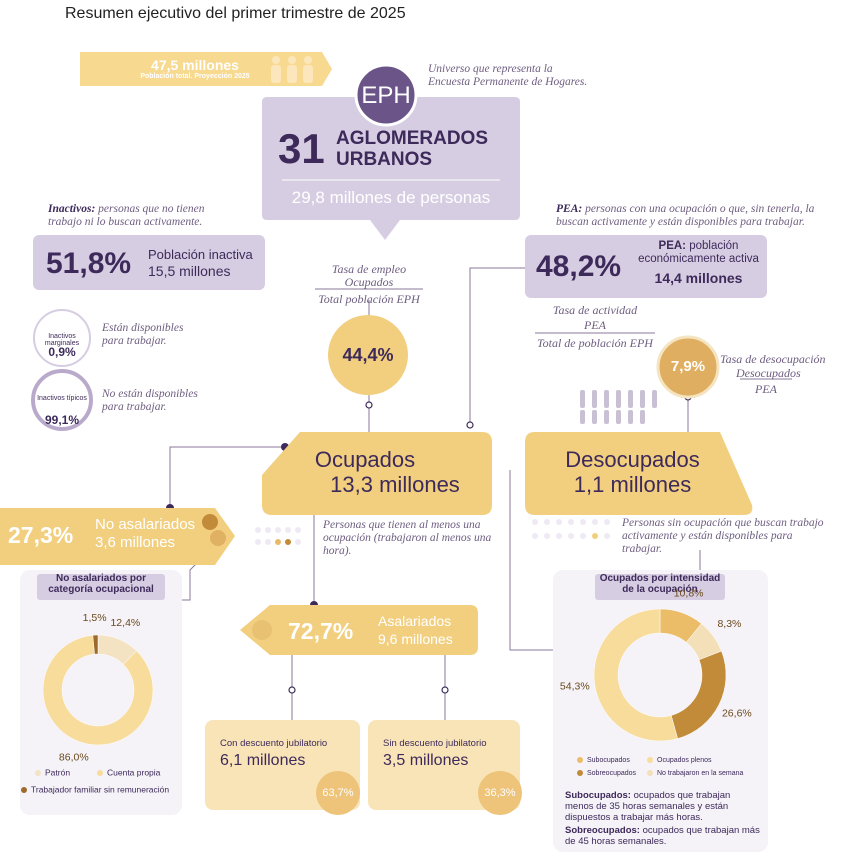 This screenshot has width=861, height=861. I want to click on desocupados-value: 1,1 millones, so click(632, 484).